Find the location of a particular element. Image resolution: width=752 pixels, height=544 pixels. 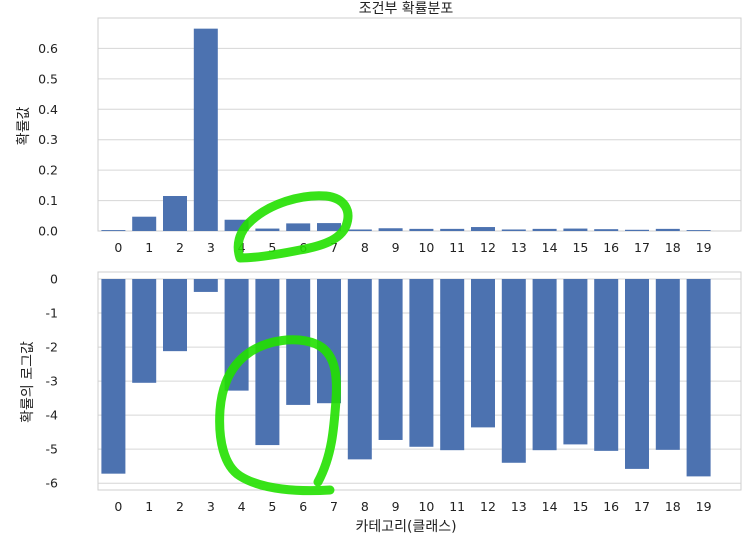

top-y-axis-label: 확률값 is located at coordinates (24, 126).